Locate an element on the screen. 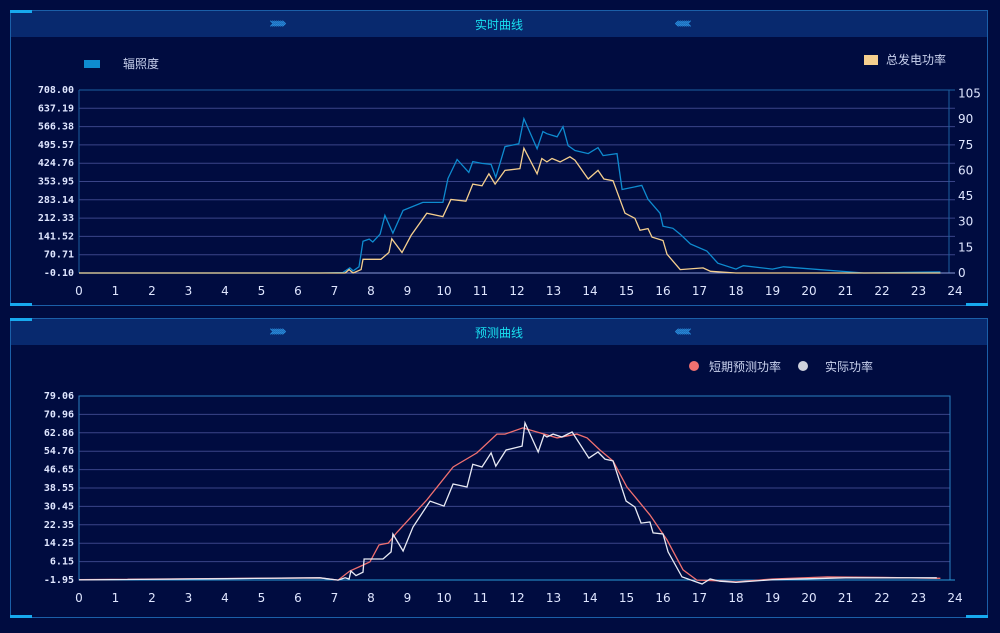 The image size is (1000, 633). realtime-title: 实时曲线 is located at coordinates (498, 25).